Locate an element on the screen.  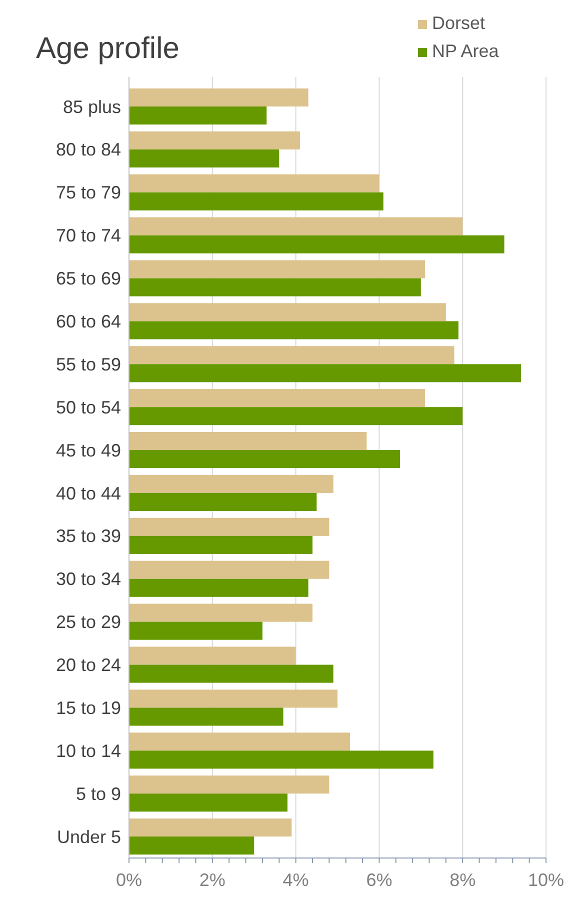
y-tick-label: 55 to 59 is located at coordinates (88, 364).